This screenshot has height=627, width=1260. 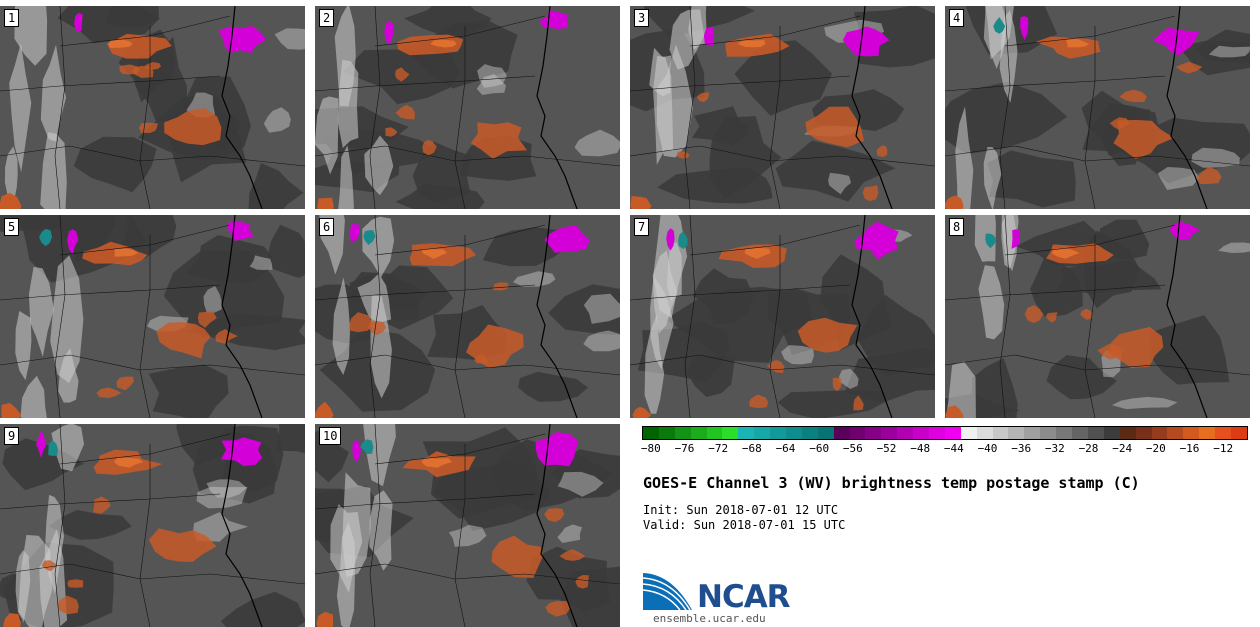 I want to click on colorbar-tick: −36, so click(x=1021, y=448).